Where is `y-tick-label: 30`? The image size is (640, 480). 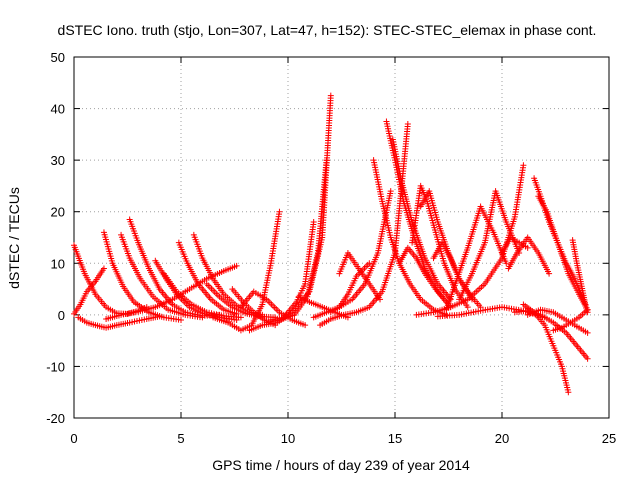
y-tick-label: 30 is located at coordinates (58, 160).